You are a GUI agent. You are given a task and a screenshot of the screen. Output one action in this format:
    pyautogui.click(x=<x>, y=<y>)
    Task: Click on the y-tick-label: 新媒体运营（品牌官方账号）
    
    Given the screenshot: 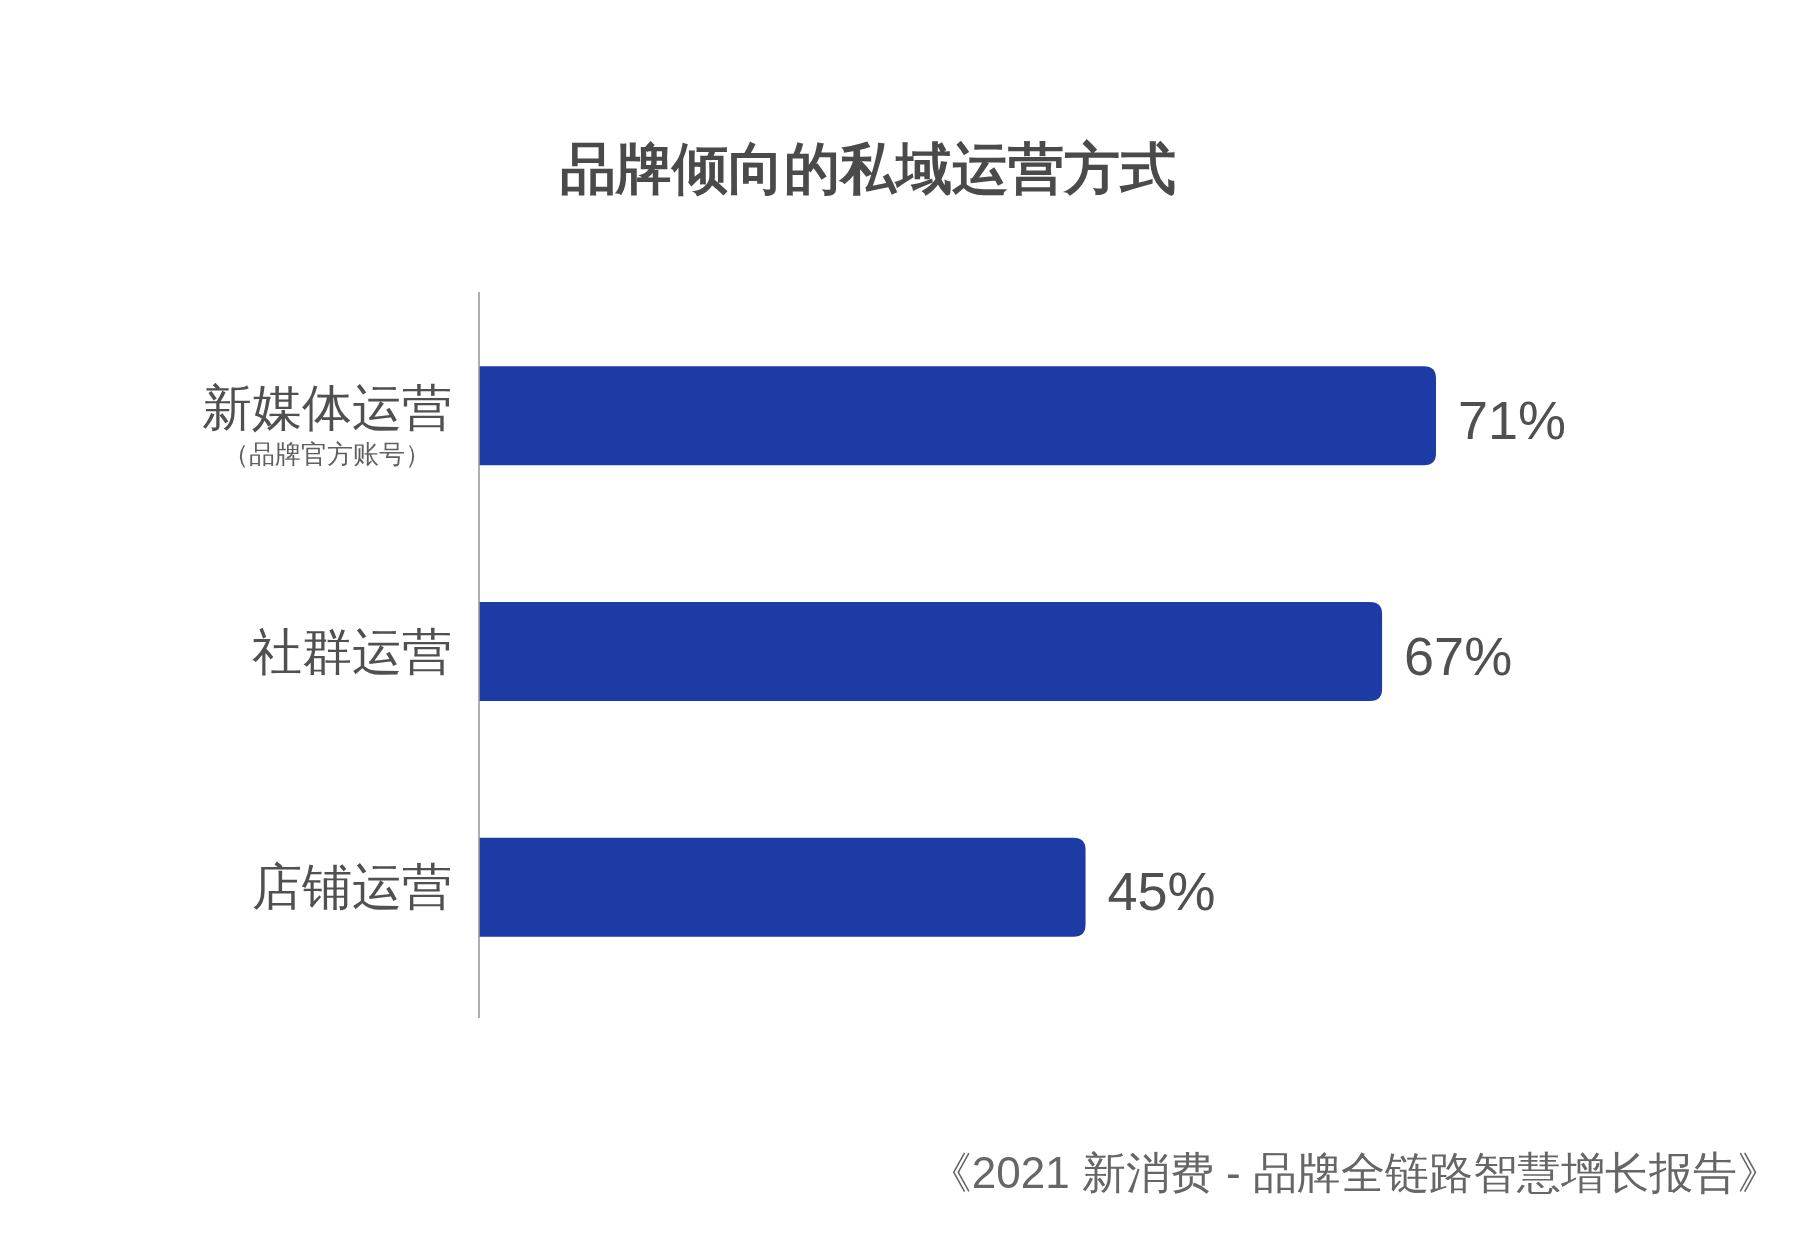 What is the action you would take?
    pyautogui.click(x=327, y=424)
    